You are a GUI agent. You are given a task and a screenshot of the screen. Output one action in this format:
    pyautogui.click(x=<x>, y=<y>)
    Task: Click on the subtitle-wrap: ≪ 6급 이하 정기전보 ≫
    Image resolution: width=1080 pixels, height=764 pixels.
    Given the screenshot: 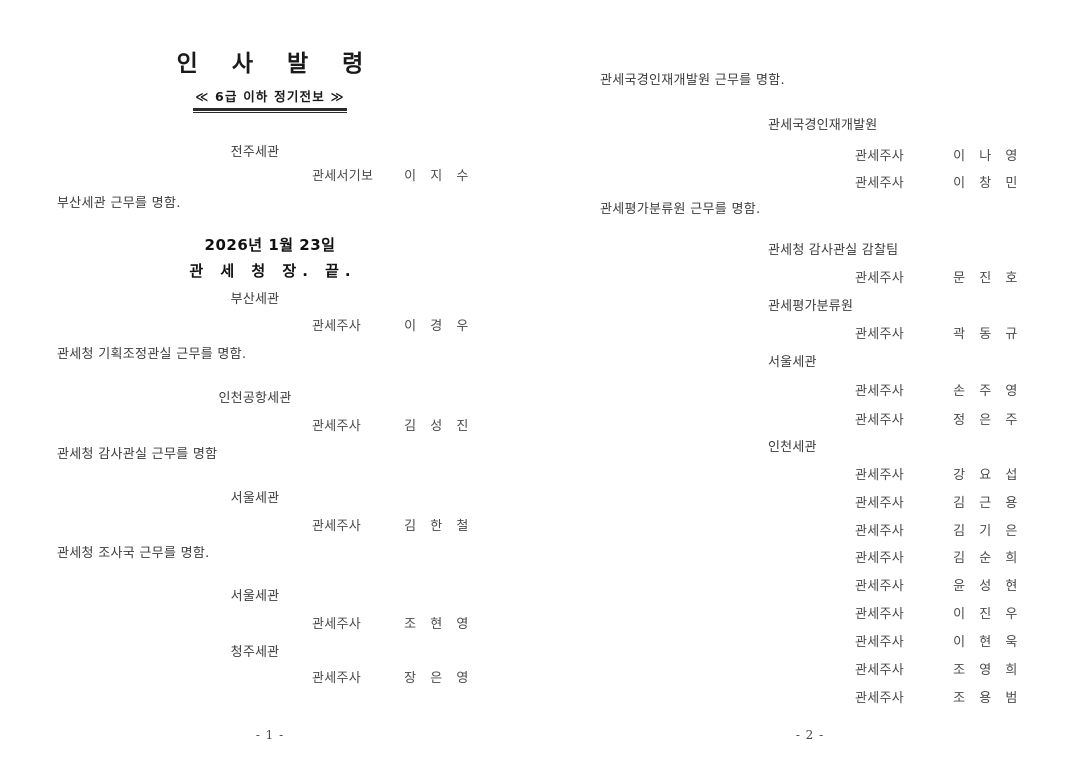 What is the action you would take?
    pyautogui.click(x=270, y=100)
    